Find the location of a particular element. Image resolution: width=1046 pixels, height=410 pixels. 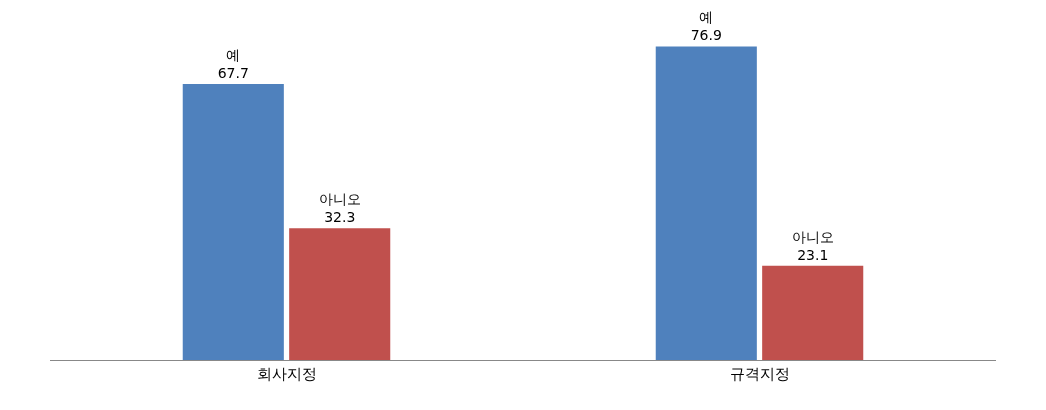

text: 아니오 is located at coordinates (812, 236).